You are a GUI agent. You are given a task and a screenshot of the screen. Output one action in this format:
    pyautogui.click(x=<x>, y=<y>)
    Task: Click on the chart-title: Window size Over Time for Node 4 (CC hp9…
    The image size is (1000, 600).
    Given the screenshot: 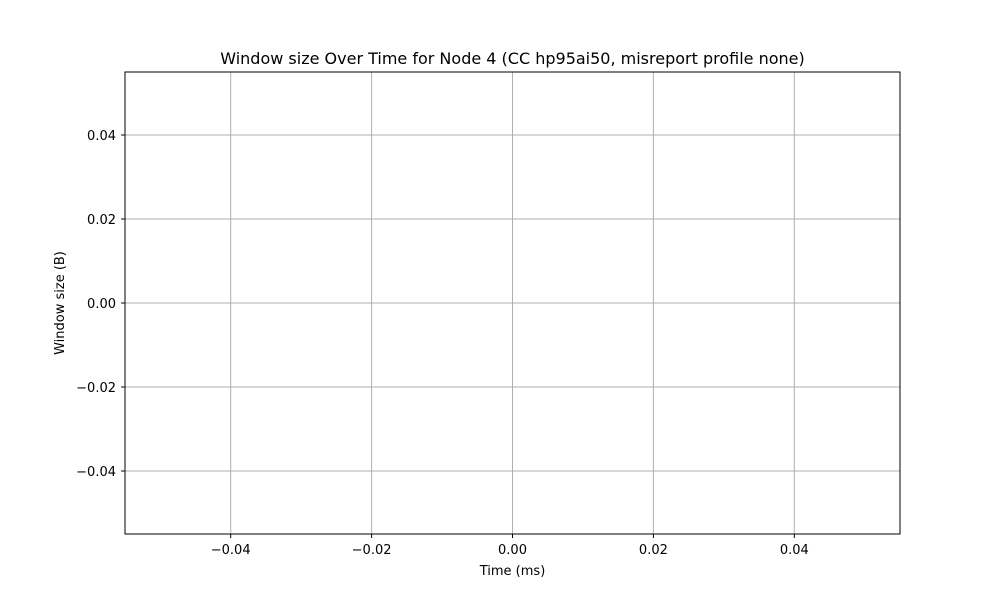 What is the action you would take?
    pyautogui.click(x=512, y=58)
    